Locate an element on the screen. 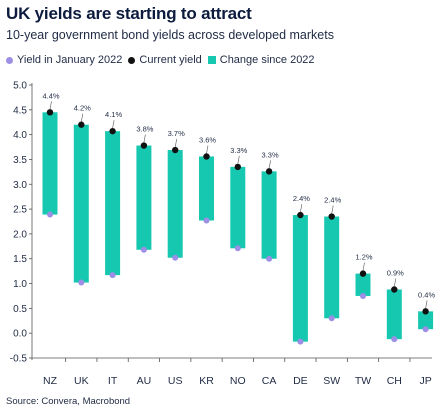  x-tick-label: US is located at coordinates (175, 381).